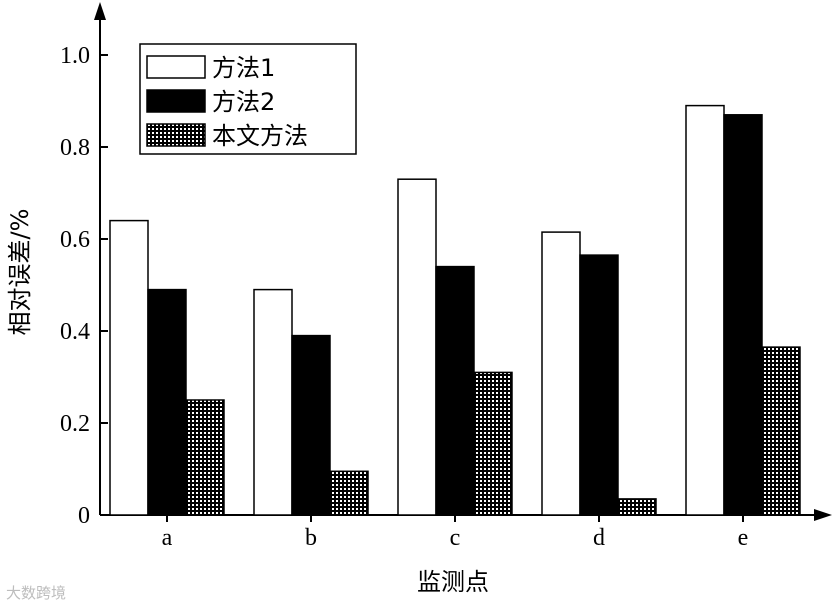 The width and height of the screenshot is (834, 609). What do you see at coordinates (453, 582) in the screenshot?
I see `x-axis-title: 监测点` at bounding box center [453, 582].